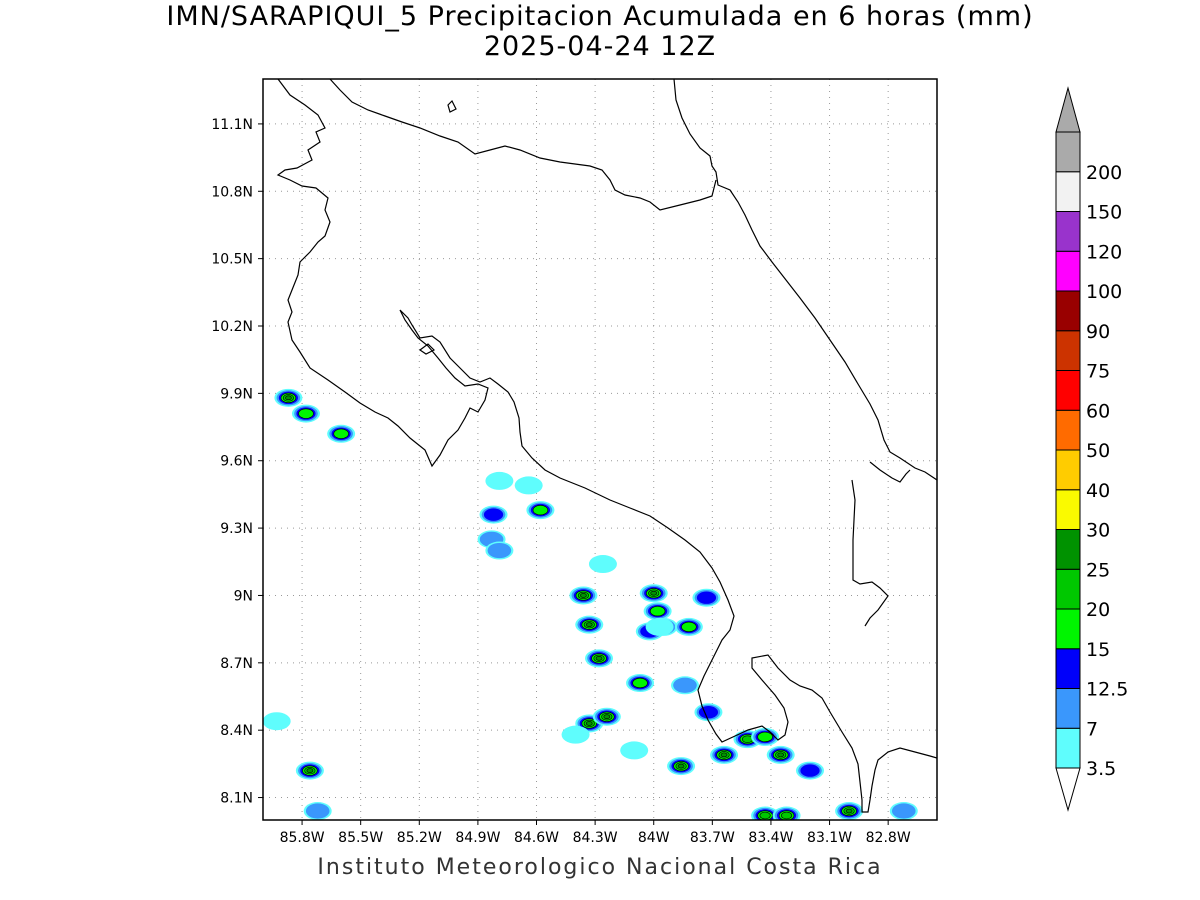 This screenshot has height=900, width=1200. What do you see at coordinates (1098, 491) in the screenshot?
I see `colorbar-label: 40` at bounding box center [1098, 491].